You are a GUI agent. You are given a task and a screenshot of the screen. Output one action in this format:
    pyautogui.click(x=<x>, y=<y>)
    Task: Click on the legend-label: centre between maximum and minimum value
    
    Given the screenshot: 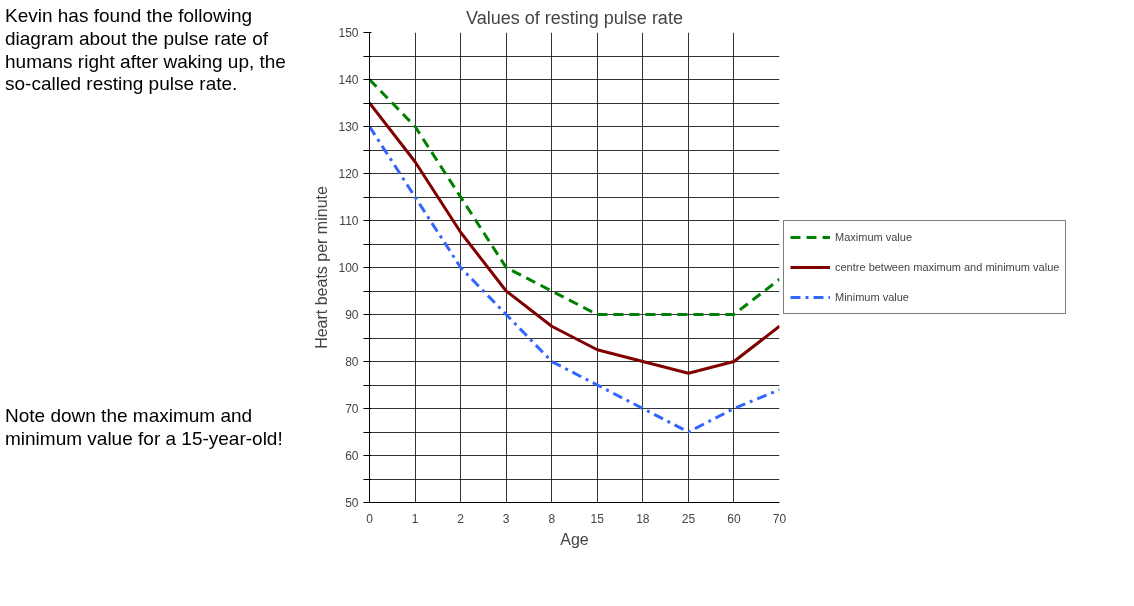 What is the action you would take?
    pyautogui.click(x=947, y=267)
    